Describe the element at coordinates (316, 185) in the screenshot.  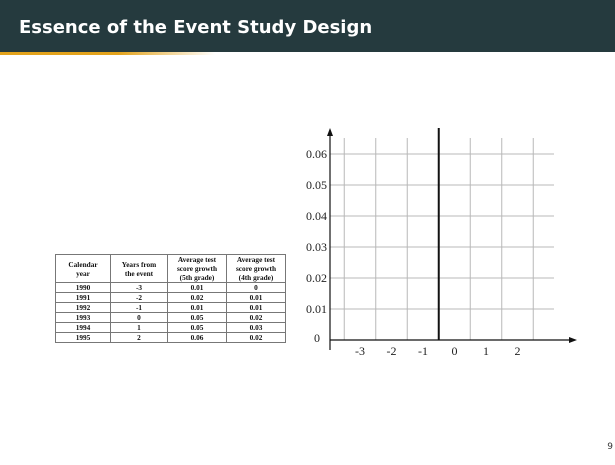
I see `y-tick-label: 0.05` at that location.